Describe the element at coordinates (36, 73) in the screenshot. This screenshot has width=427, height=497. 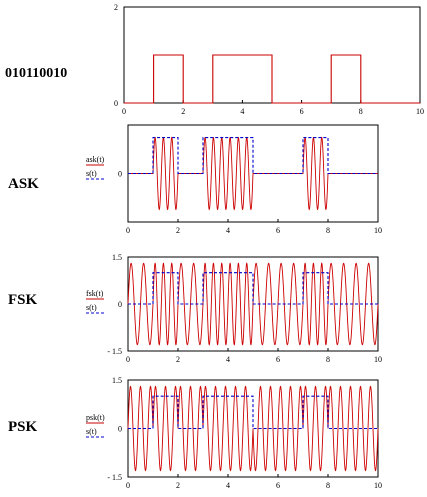
I see `bitstring-label: 010110010` at that location.